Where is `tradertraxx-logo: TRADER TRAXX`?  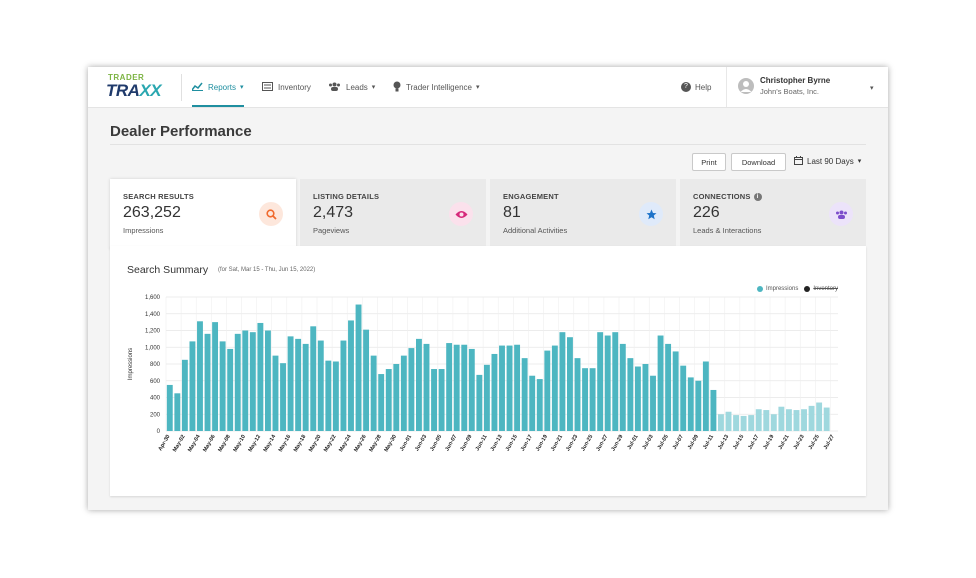 tradertraxx-logo: TRADER TRAXX is located at coordinates (134, 86).